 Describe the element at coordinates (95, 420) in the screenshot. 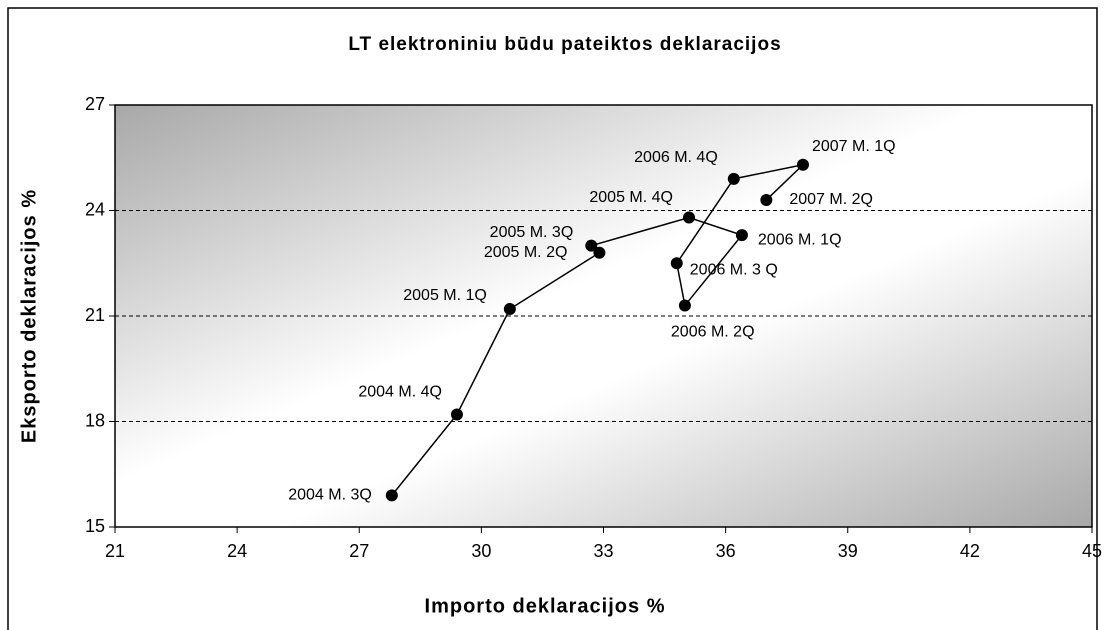

I see `y-tick-label: 18` at that location.